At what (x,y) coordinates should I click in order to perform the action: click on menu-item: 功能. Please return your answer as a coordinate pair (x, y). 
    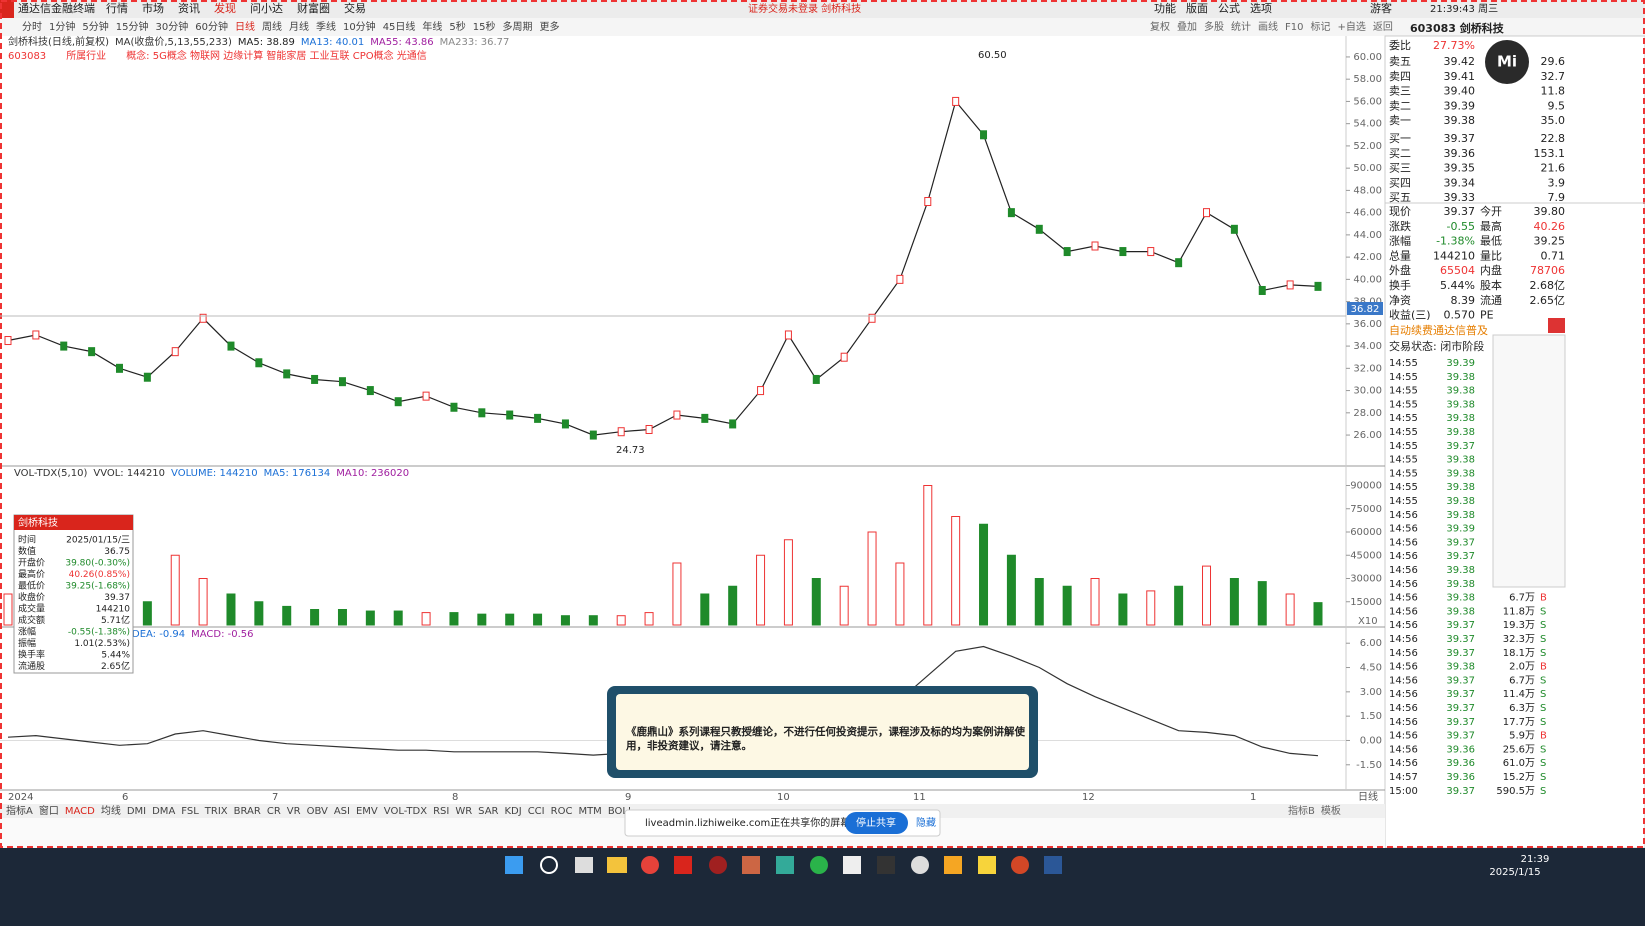
    Looking at the image, I should click on (1165, 8).